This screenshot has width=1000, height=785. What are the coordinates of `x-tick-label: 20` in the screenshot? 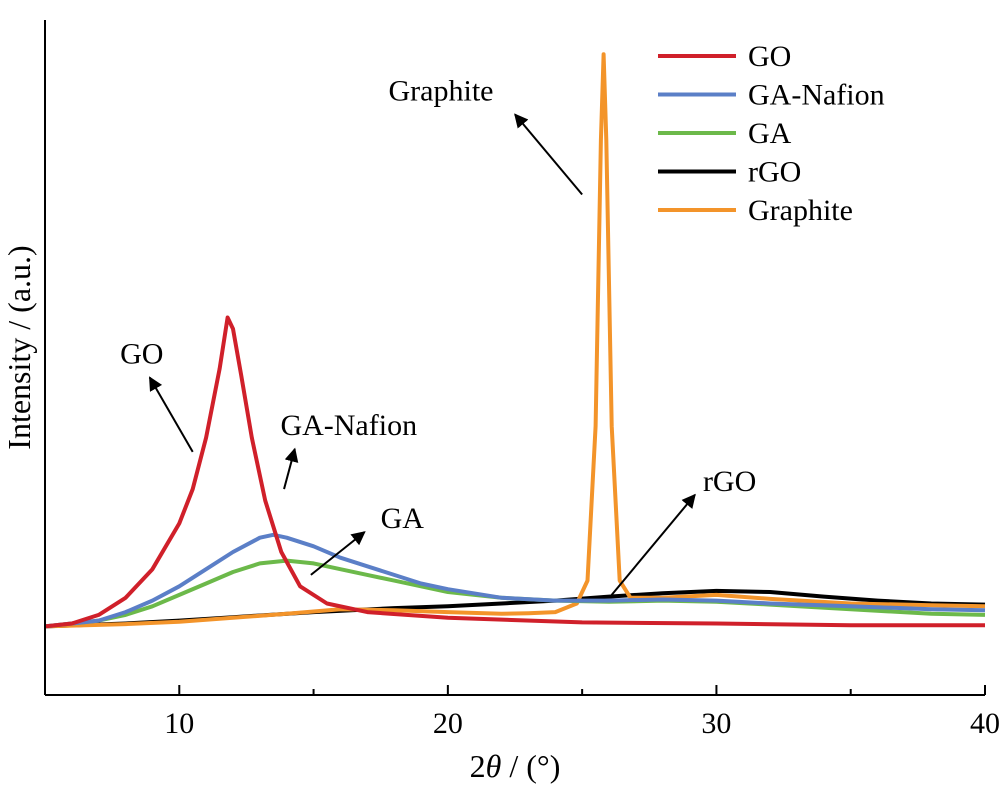 It's located at (448, 723).